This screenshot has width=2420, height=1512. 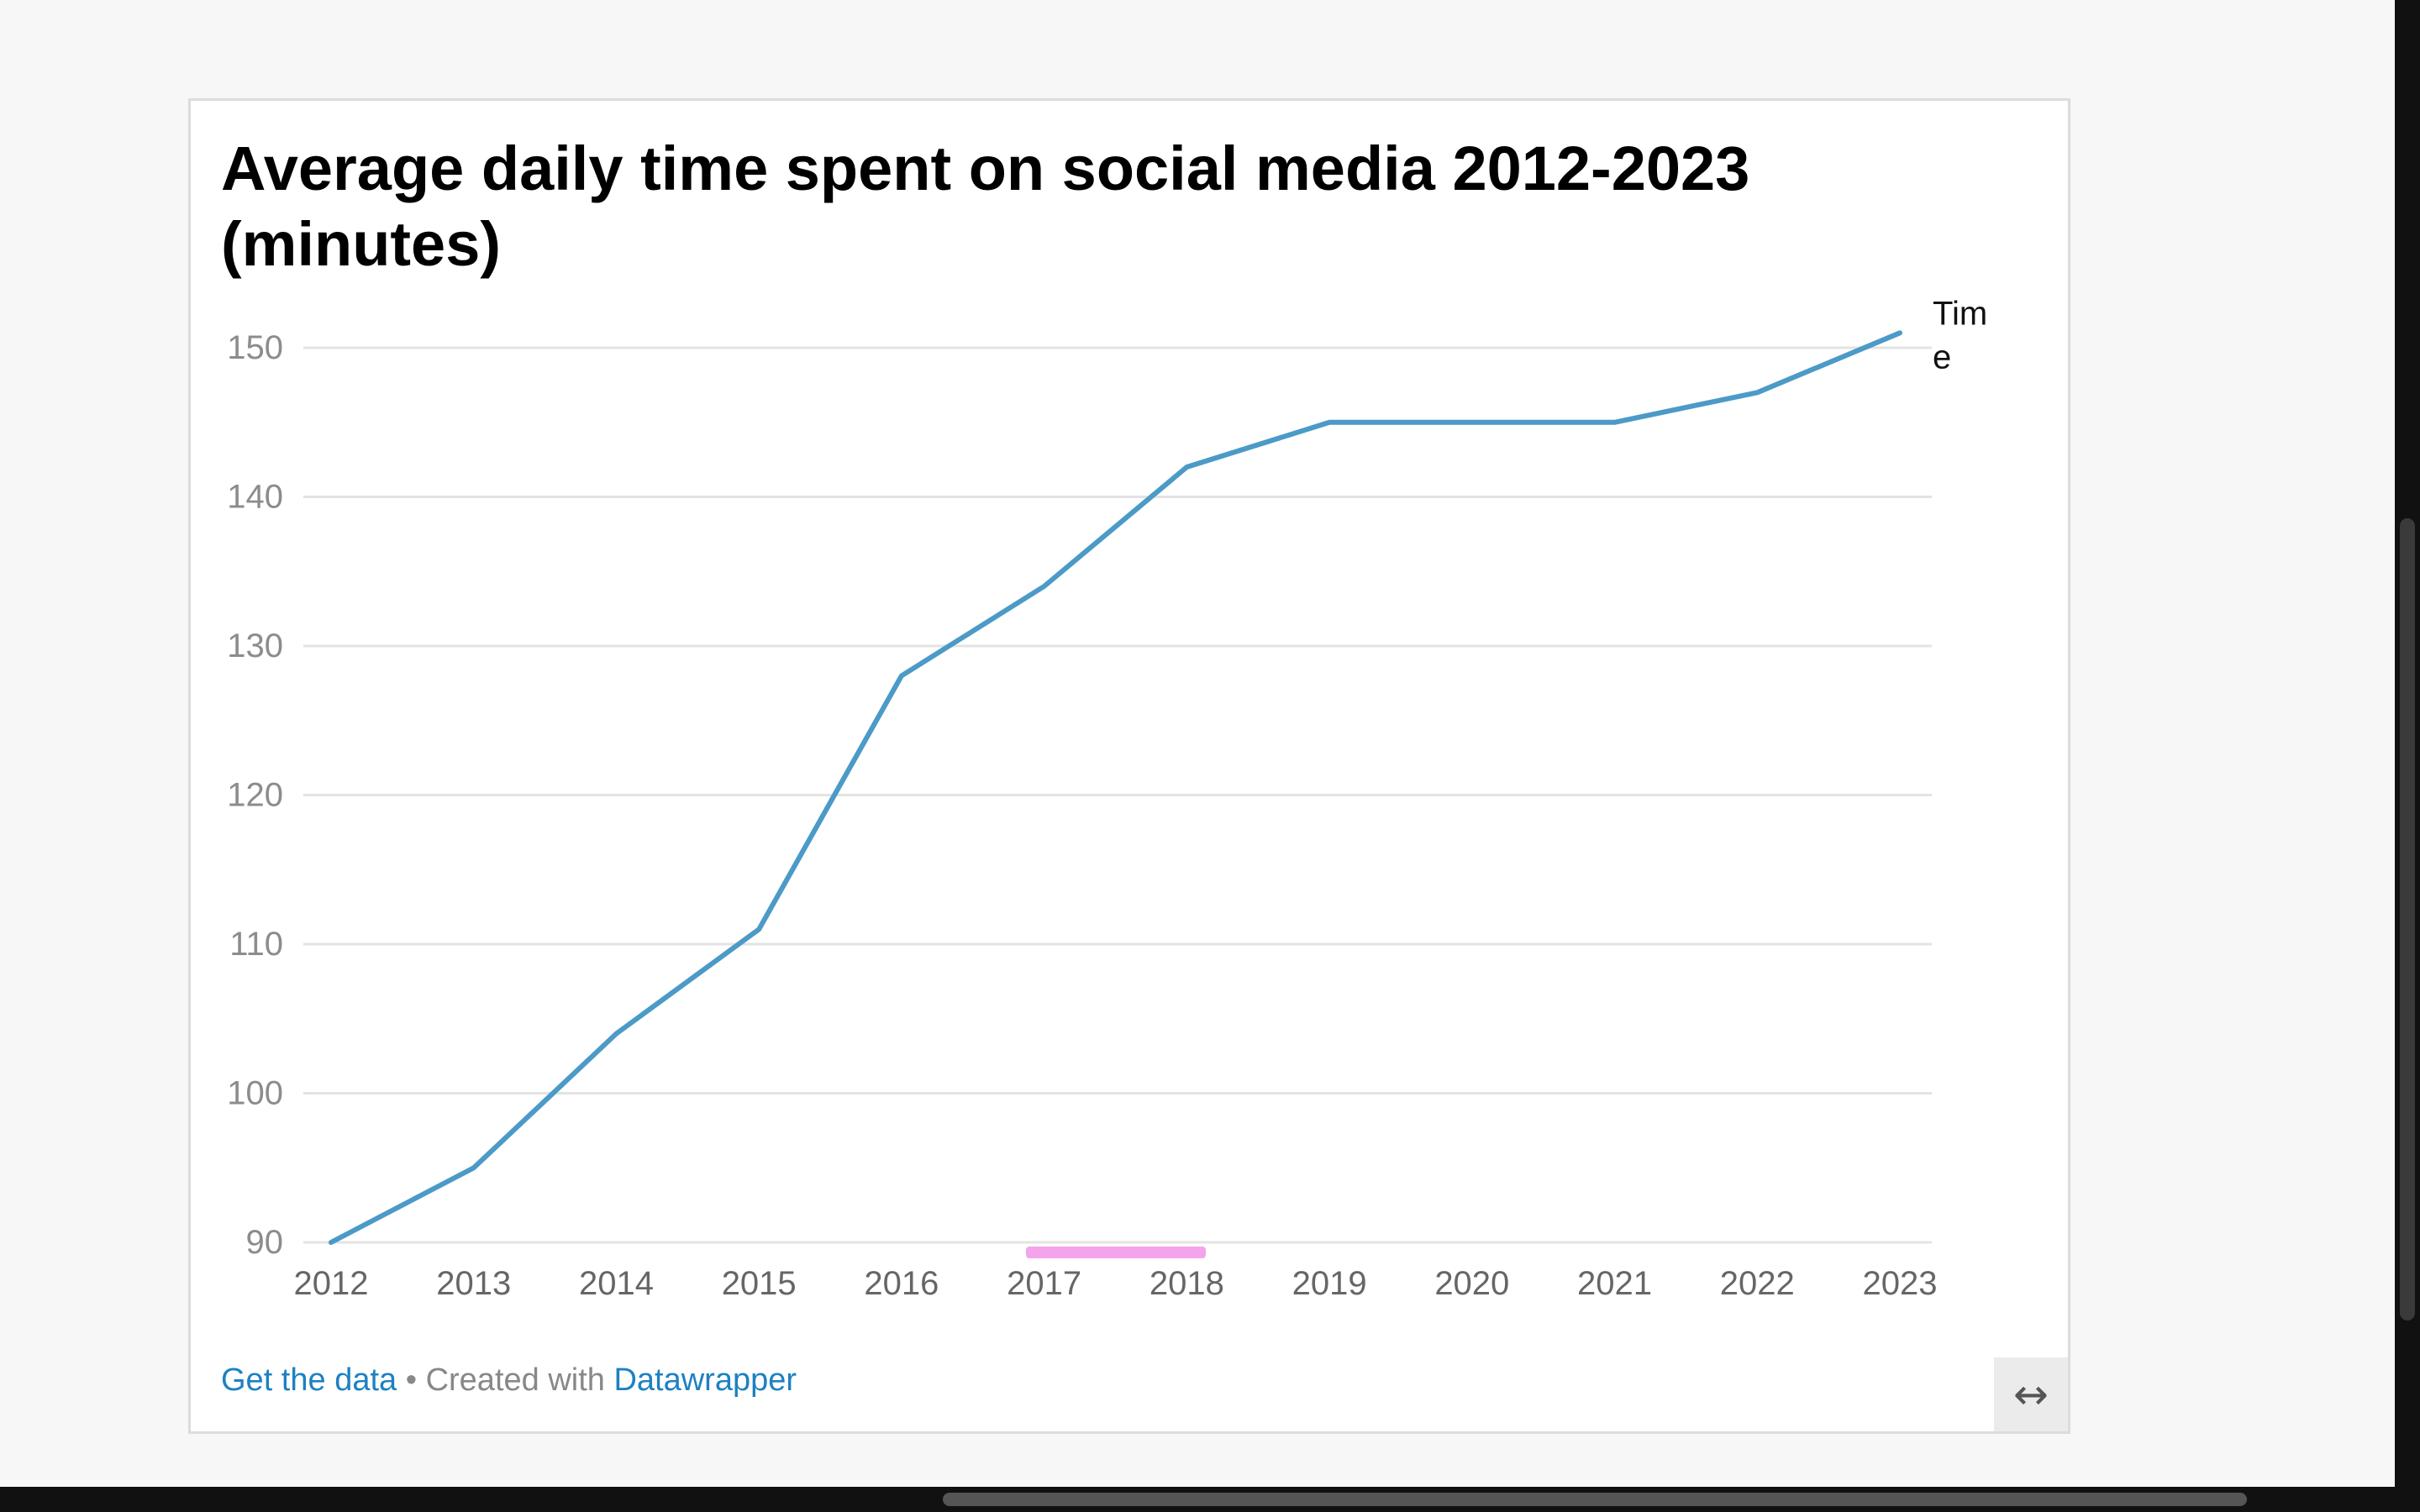 I want to click on y-tick-label: 140, so click(x=255, y=497).